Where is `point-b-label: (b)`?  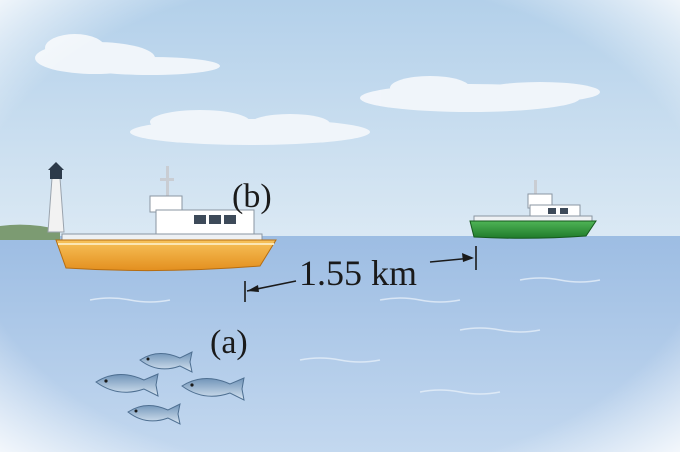
point-b-label: (b) is located at coordinates (252, 196).